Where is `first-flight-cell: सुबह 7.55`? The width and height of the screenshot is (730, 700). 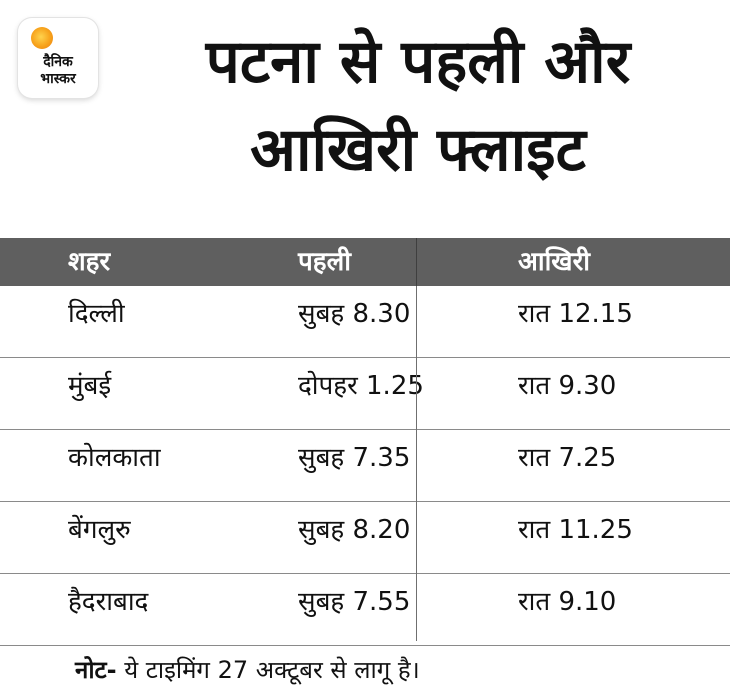 first-flight-cell: सुबह 7.55 is located at coordinates (354, 602).